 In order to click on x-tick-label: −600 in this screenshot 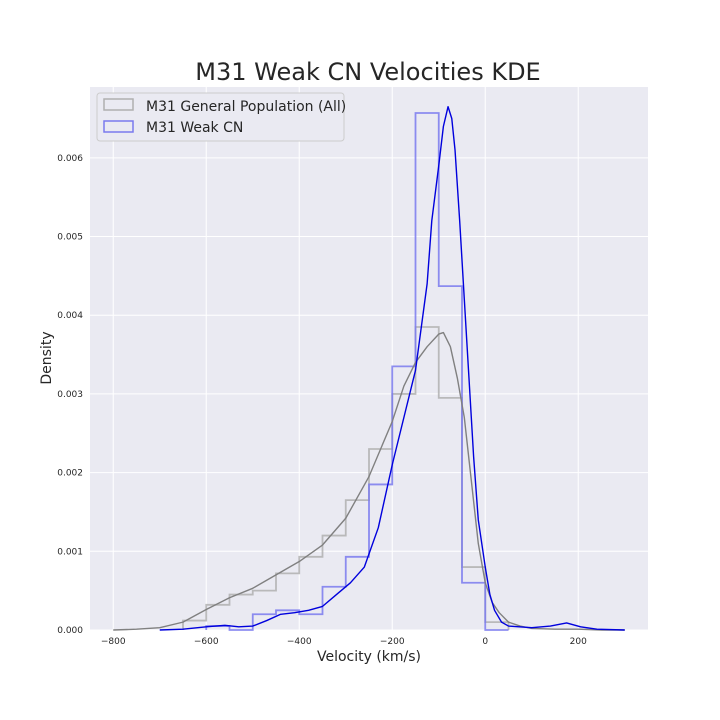, I will do `click(206, 642)`.